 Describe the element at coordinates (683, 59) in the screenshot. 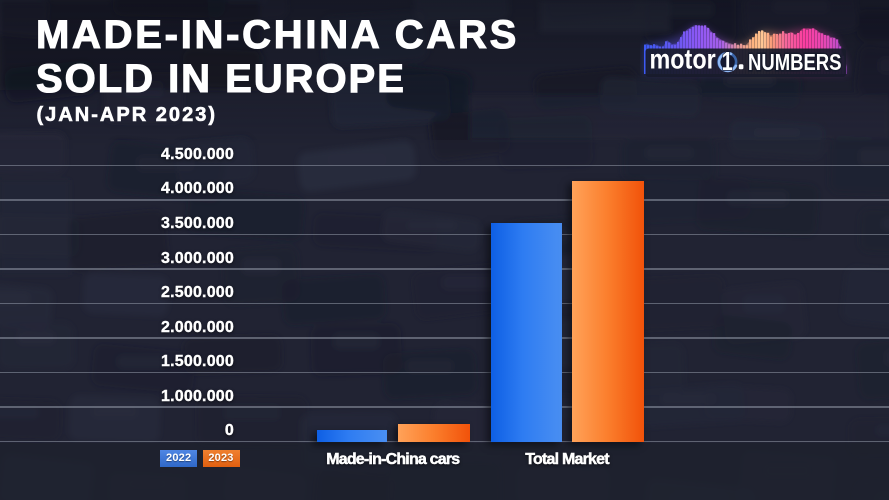

I see `svg-text: motor` at that location.